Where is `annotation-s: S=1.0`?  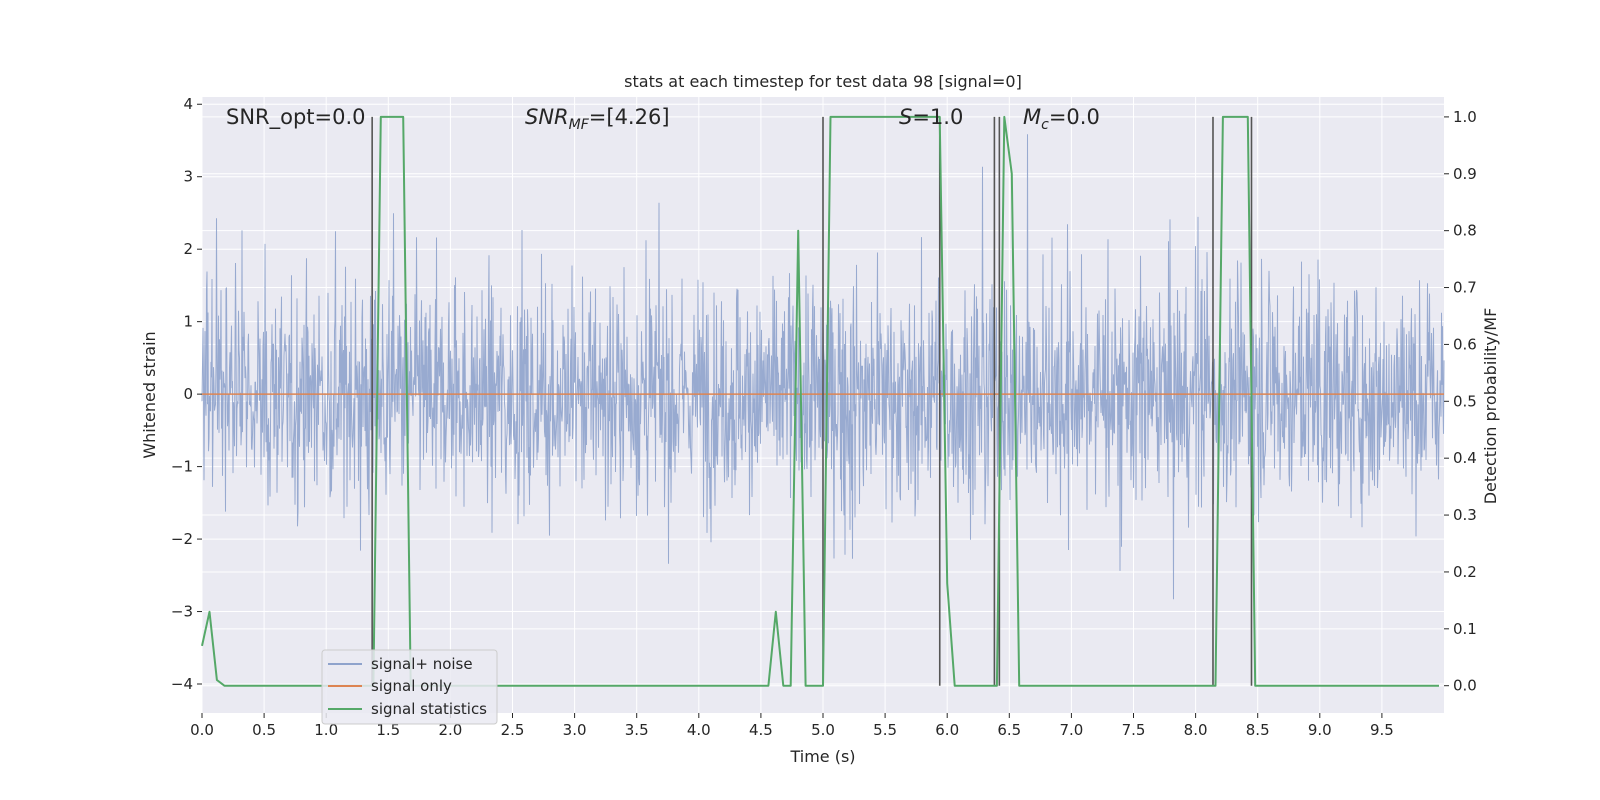
annotation-s: S=1.0 is located at coordinates (931, 117).